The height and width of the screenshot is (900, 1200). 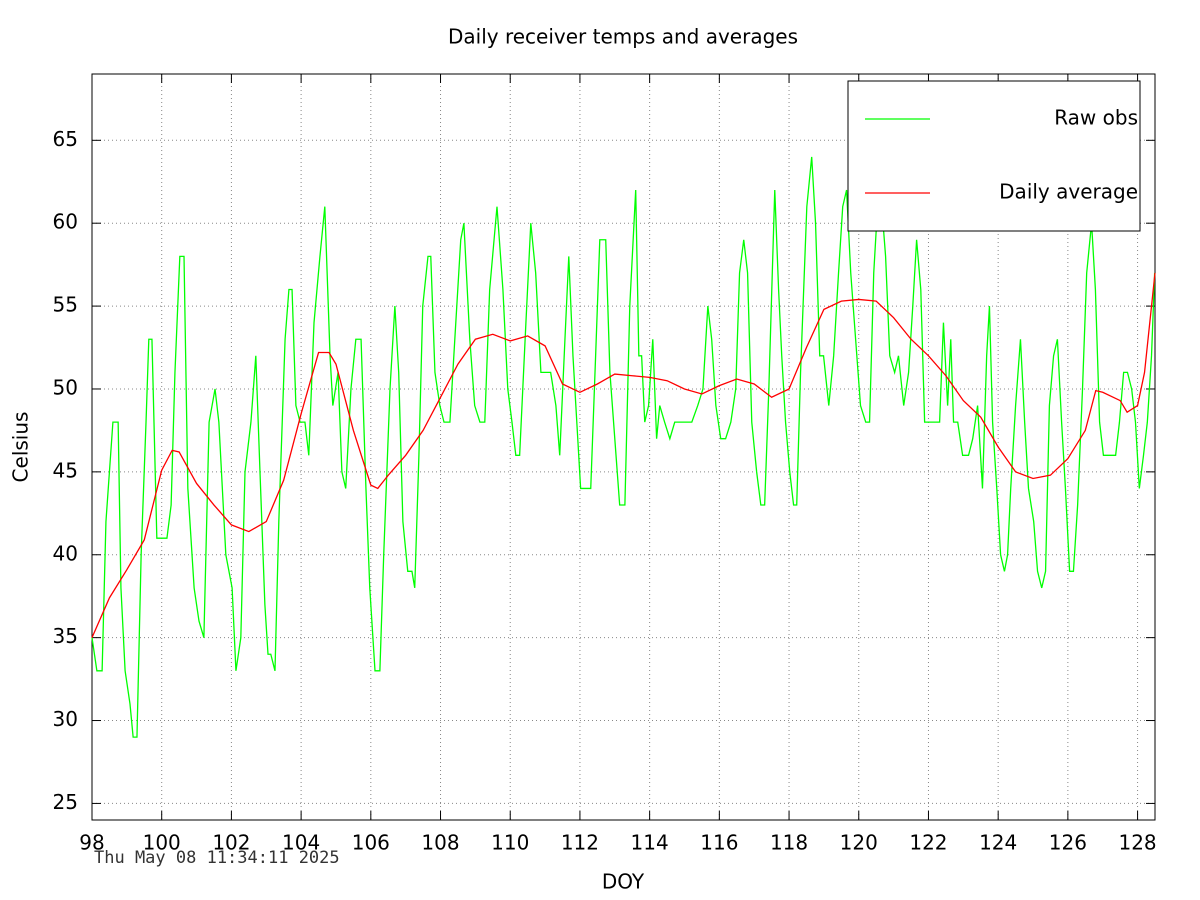 What do you see at coordinates (301, 843) in the screenshot?
I see `x-tick-label: 104` at bounding box center [301, 843].